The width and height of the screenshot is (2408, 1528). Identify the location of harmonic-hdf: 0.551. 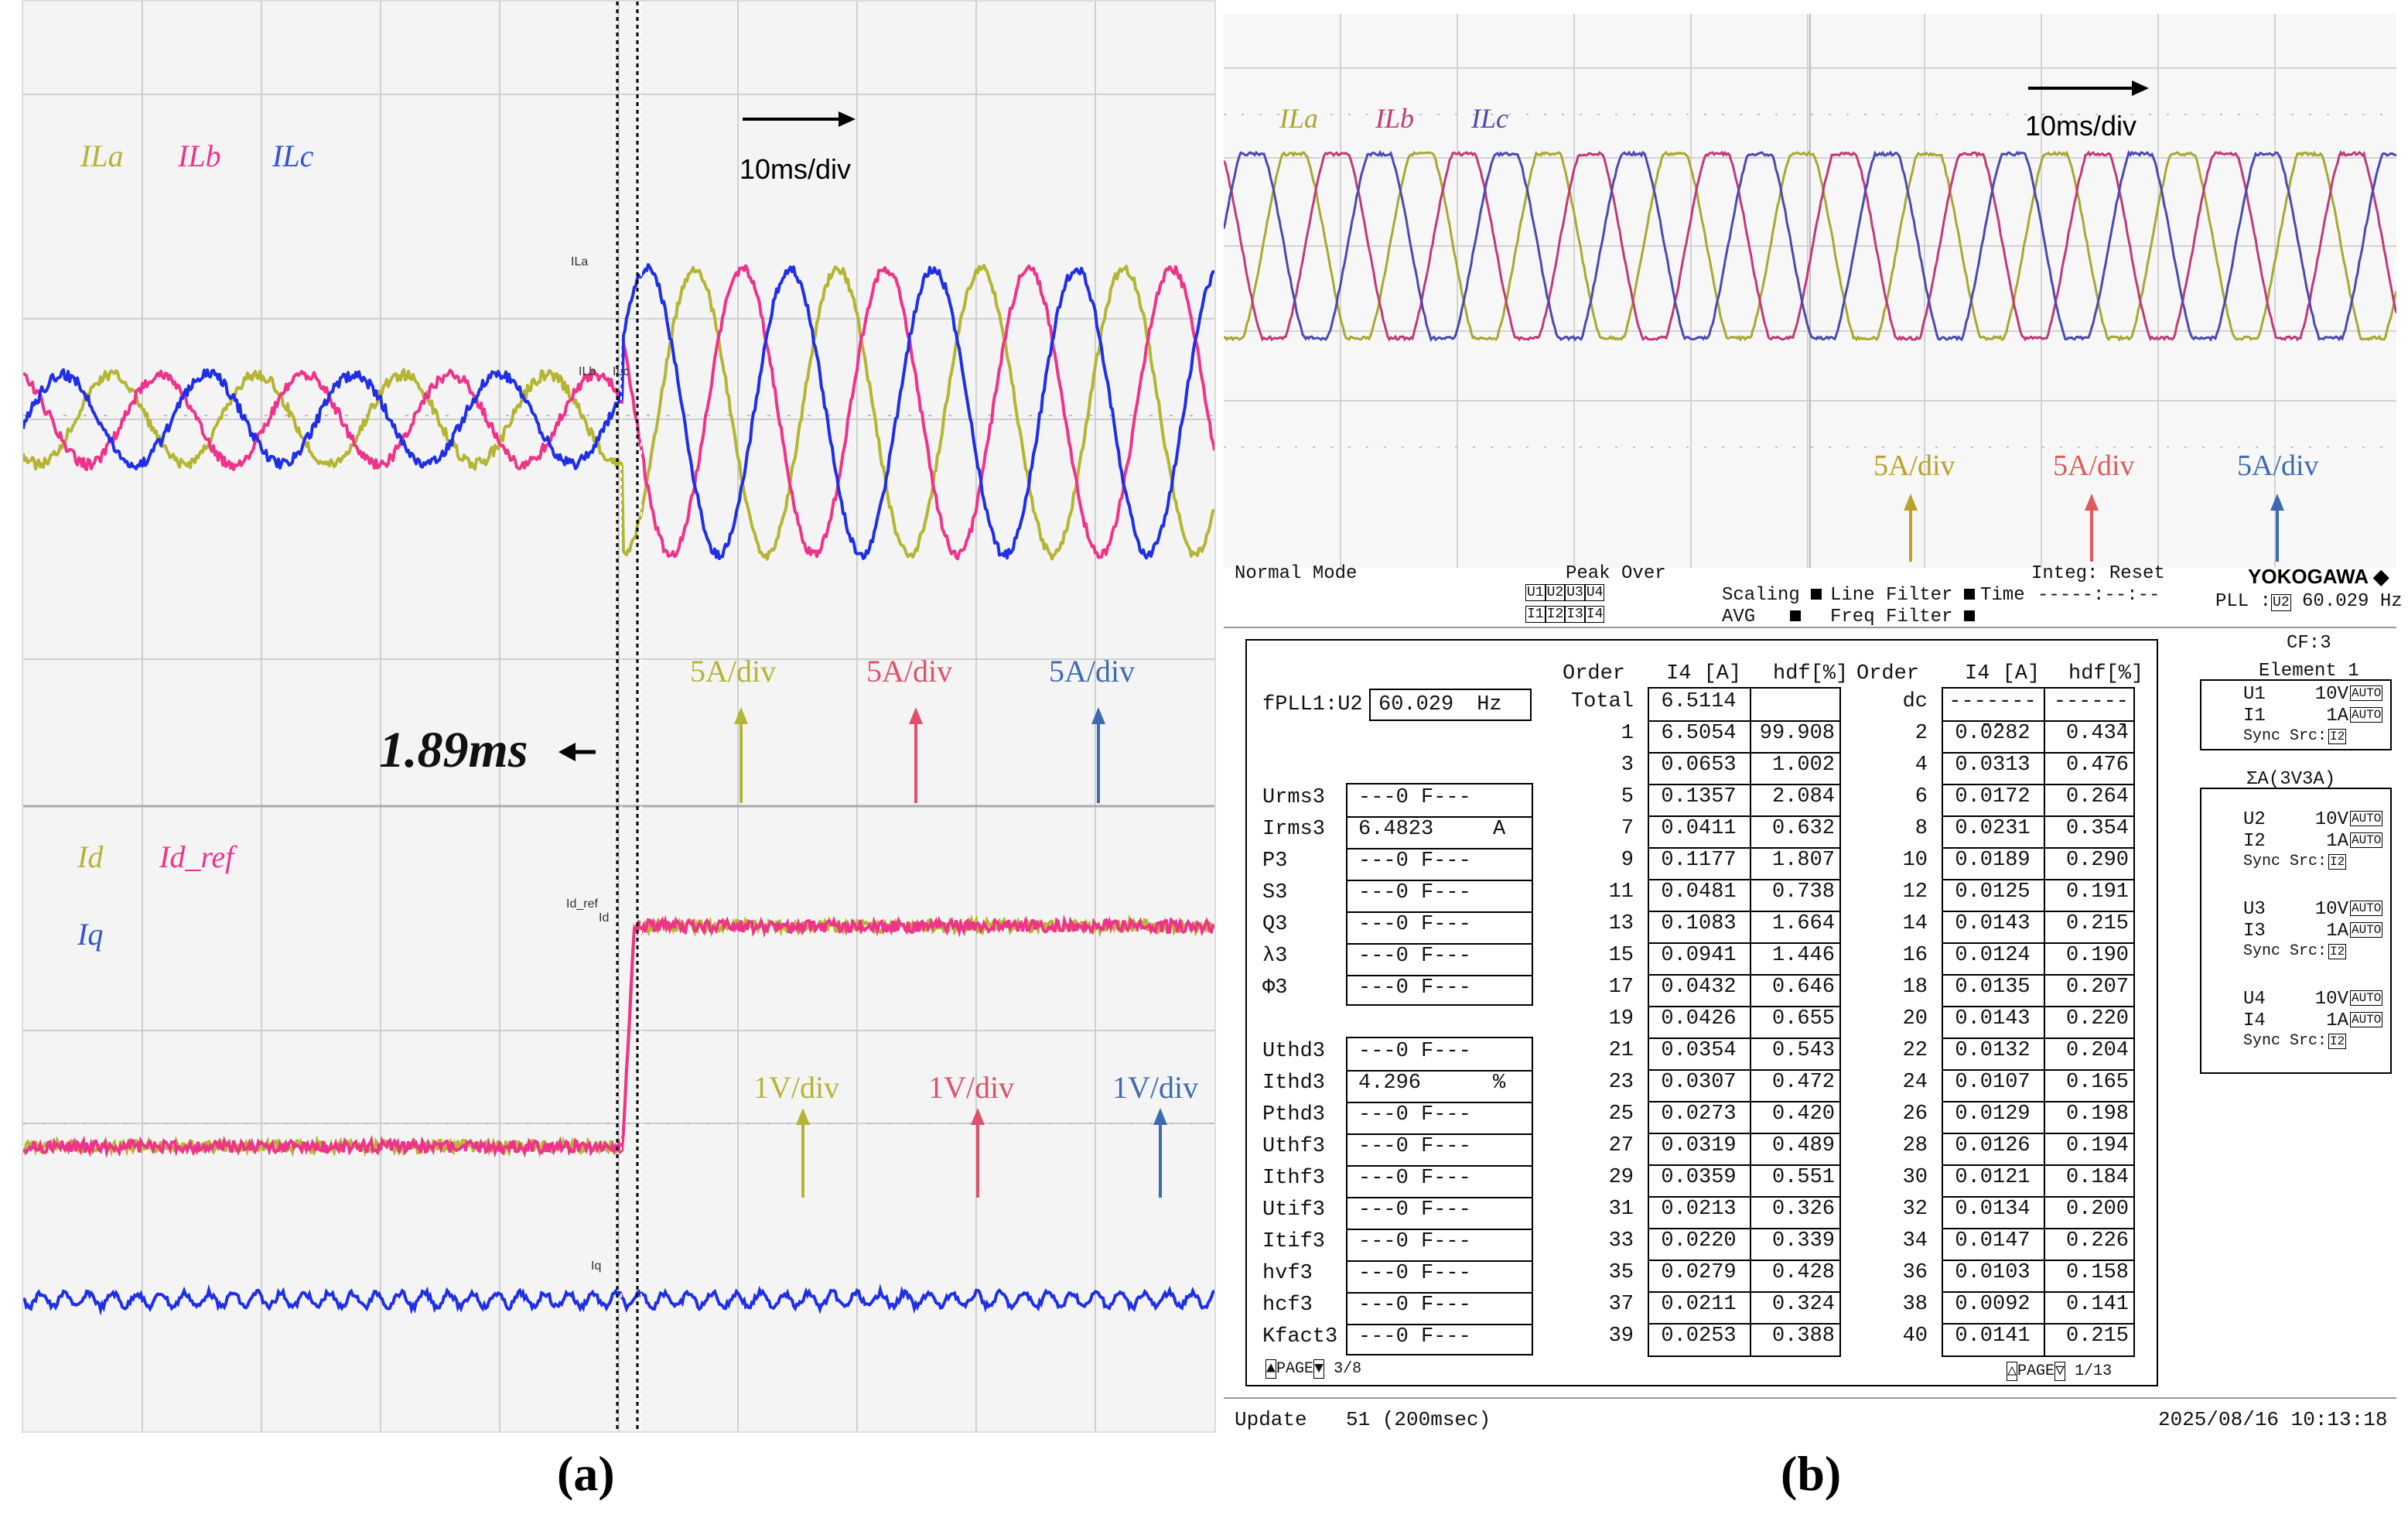
(1803, 1177).